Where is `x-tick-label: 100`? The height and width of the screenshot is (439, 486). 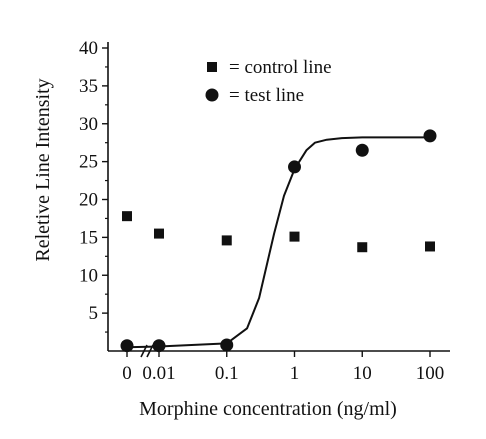
x-tick-label: 100 is located at coordinates (430, 373).